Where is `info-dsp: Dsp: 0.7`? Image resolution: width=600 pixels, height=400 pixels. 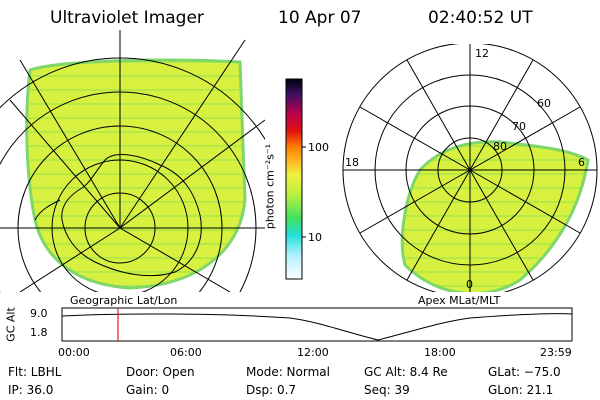 info-dsp: Dsp: 0.7 is located at coordinates (271, 390).